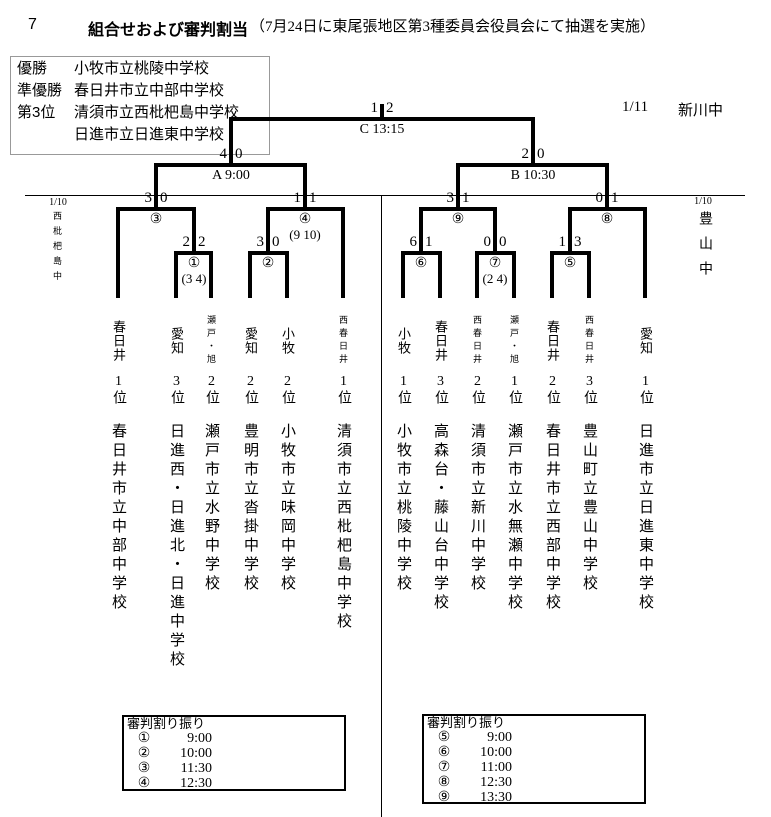  I want to click on referee-match-id: ⑨, so click(444, 797).